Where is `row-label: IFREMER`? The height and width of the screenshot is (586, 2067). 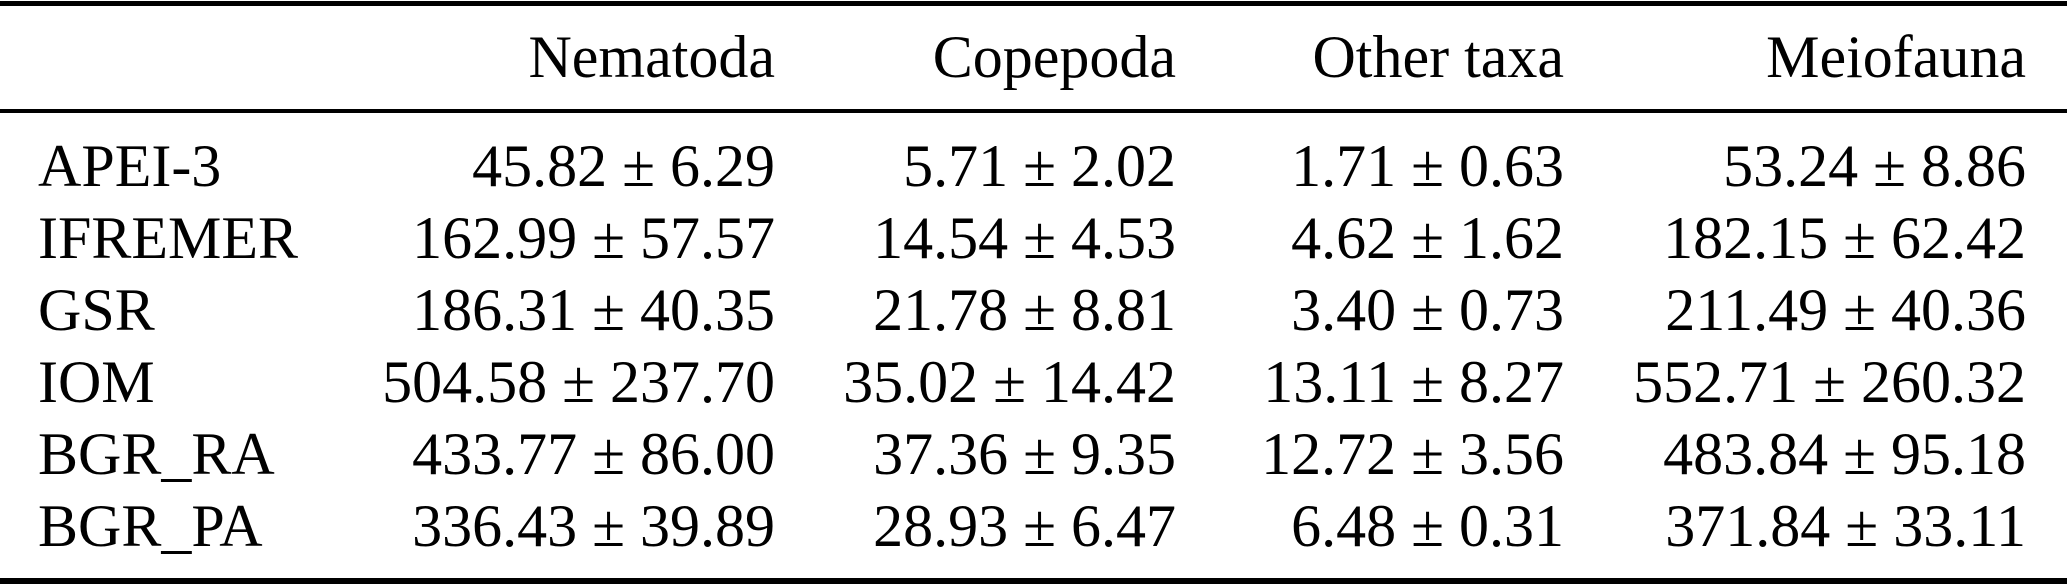 row-label: IFREMER is located at coordinates (168, 237).